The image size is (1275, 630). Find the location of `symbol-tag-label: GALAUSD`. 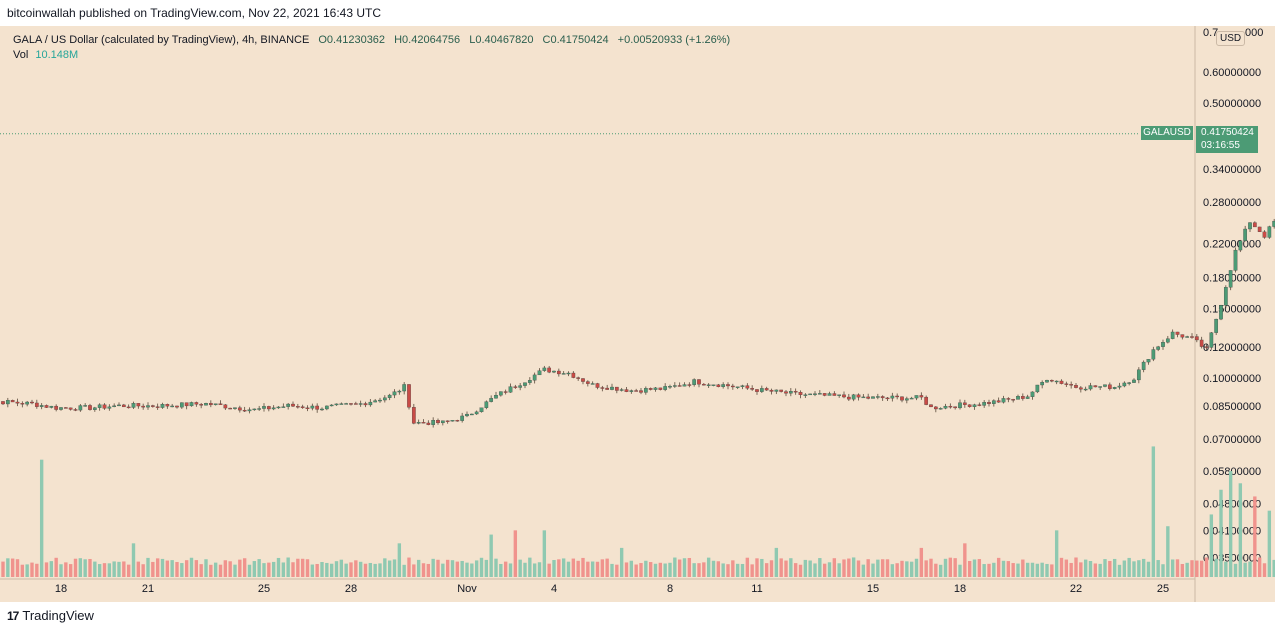

symbol-tag-label: GALAUSD is located at coordinates (1167, 132).